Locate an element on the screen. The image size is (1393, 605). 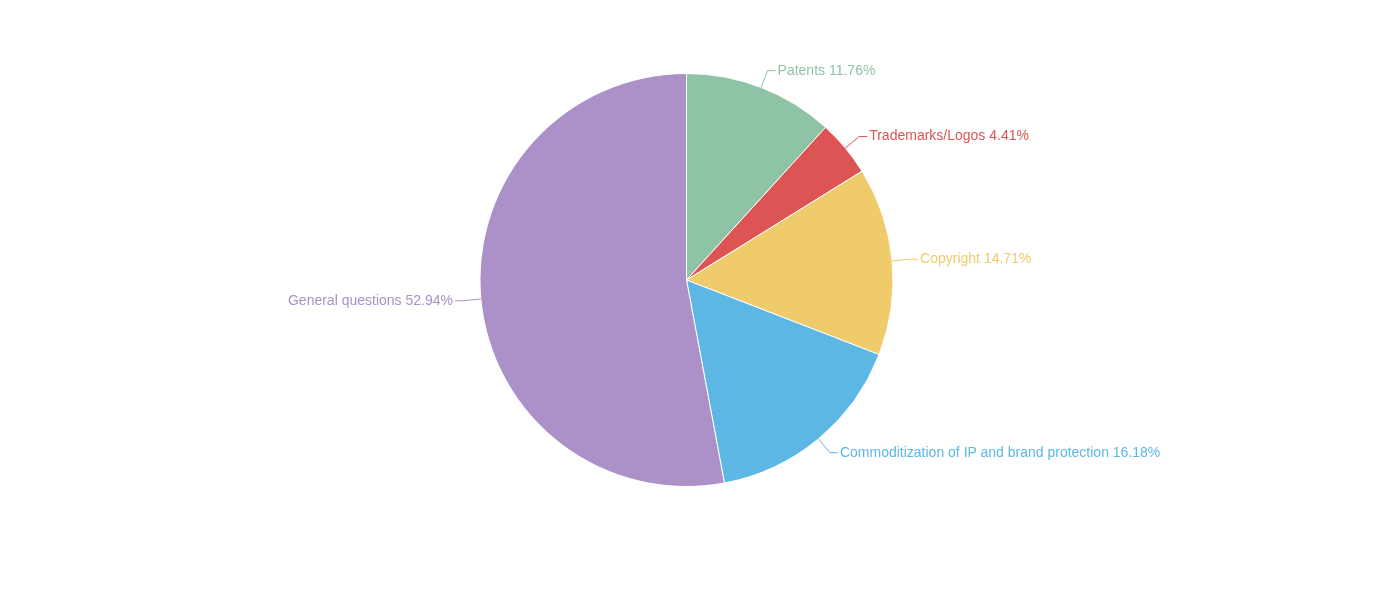
slice-label: General questions 52.94% is located at coordinates (370, 299).